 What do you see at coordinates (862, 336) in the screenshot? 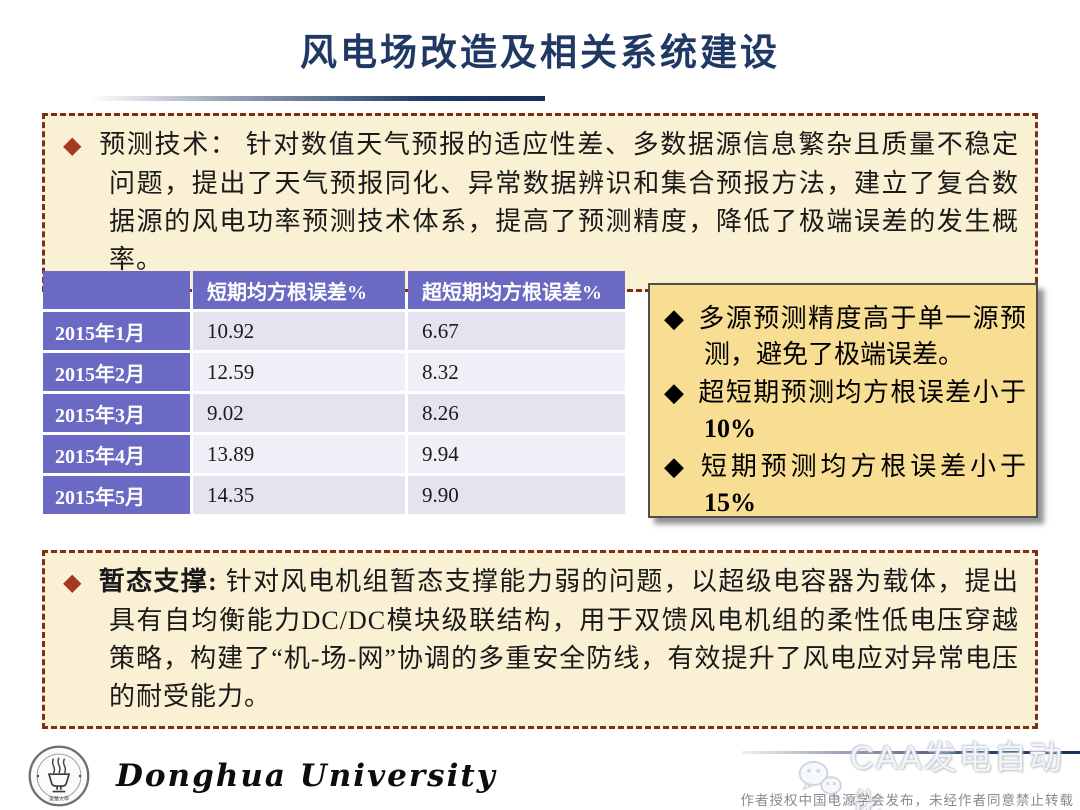
I see `highlight-text: 多源预测精度高于单一源预测，避免了极端误差。` at bounding box center [862, 336].